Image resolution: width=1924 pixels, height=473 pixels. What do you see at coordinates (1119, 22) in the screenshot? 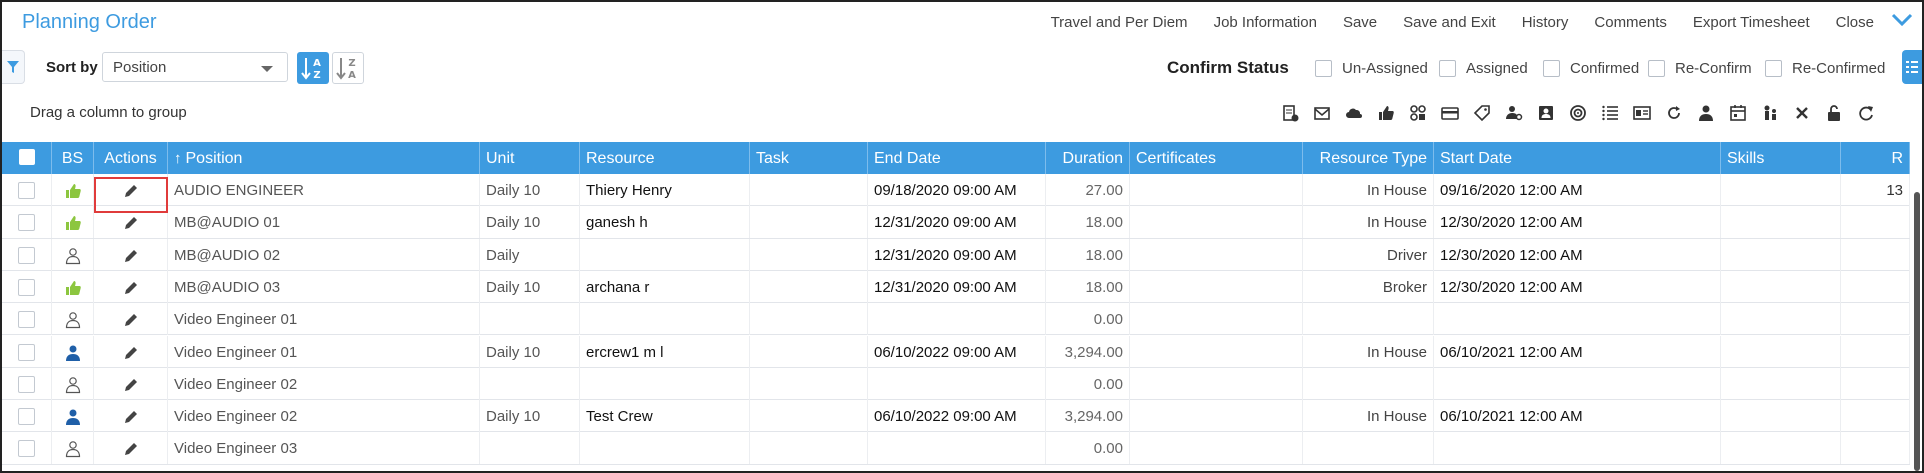
I see `menu-travel-and-per-diem-button: Travel and Per Diem` at bounding box center [1119, 22].